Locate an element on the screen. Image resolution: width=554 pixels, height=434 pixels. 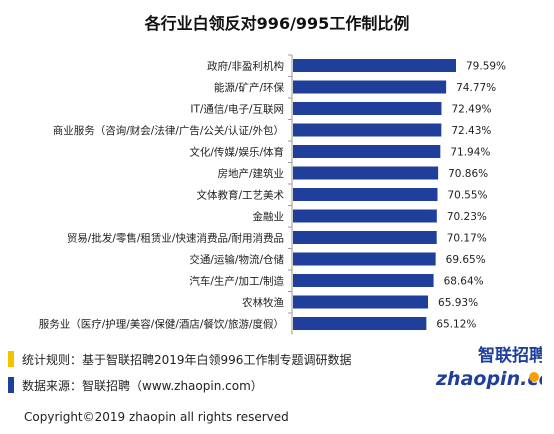
category-label: 政府/非盈利机构 is located at coordinates (245, 66).